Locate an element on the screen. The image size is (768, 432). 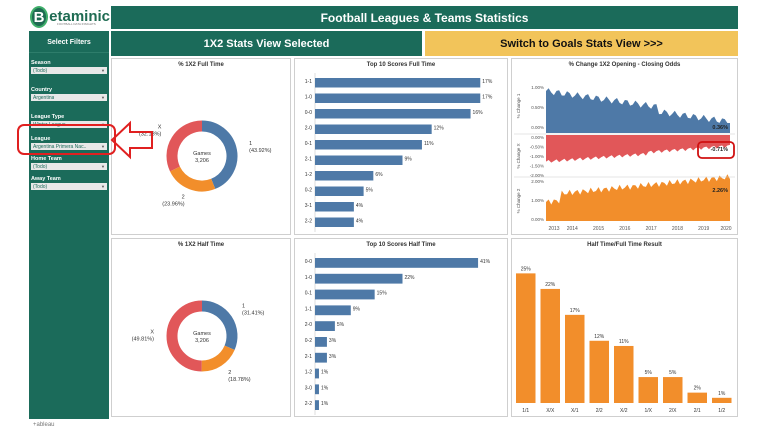
slice-percent: (32.13%) is located at coordinates (150, 134).